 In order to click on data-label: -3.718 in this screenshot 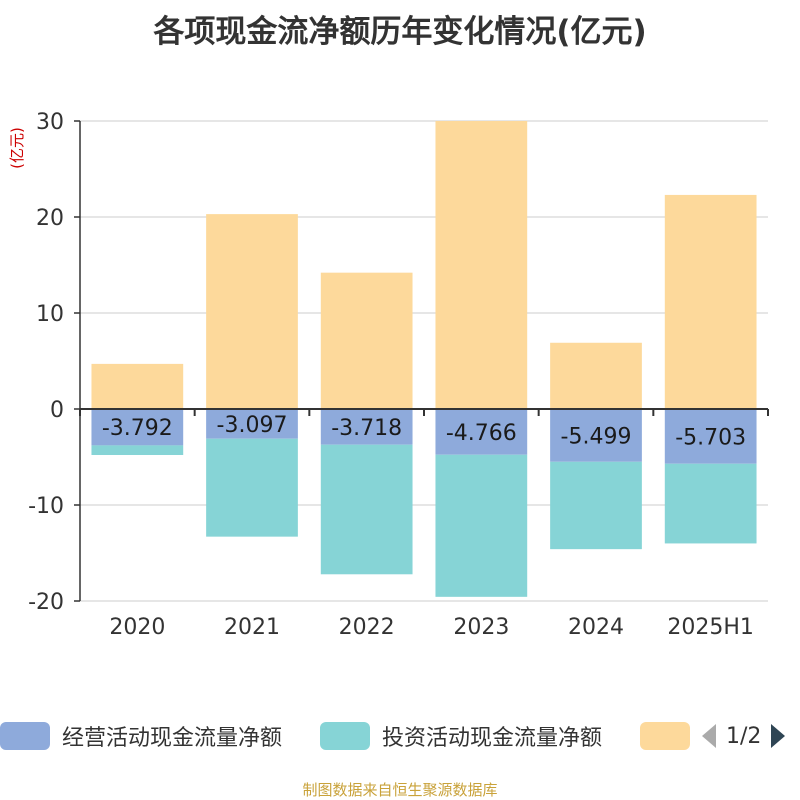, I will do `click(366, 428)`.